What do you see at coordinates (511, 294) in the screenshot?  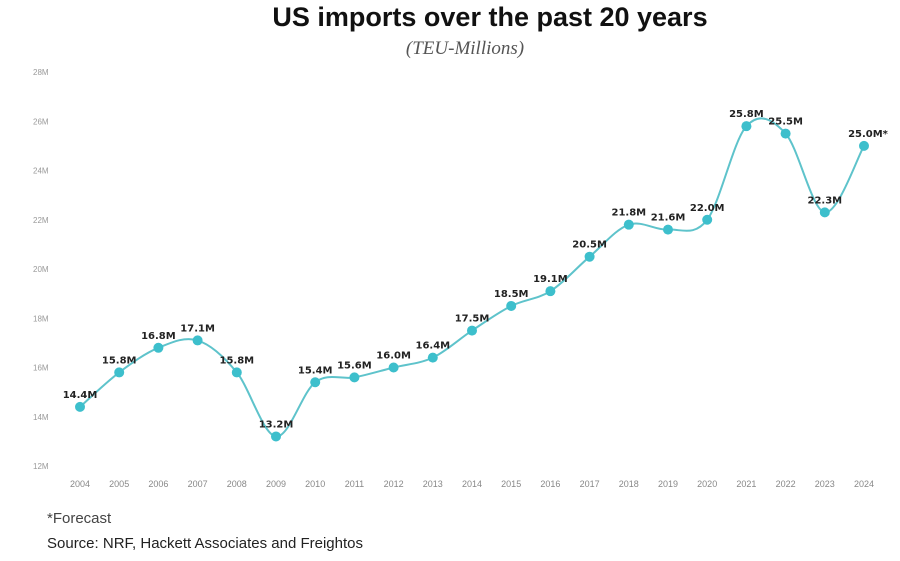 I see `data-label: 18.5M` at bounding box center [511, 294].